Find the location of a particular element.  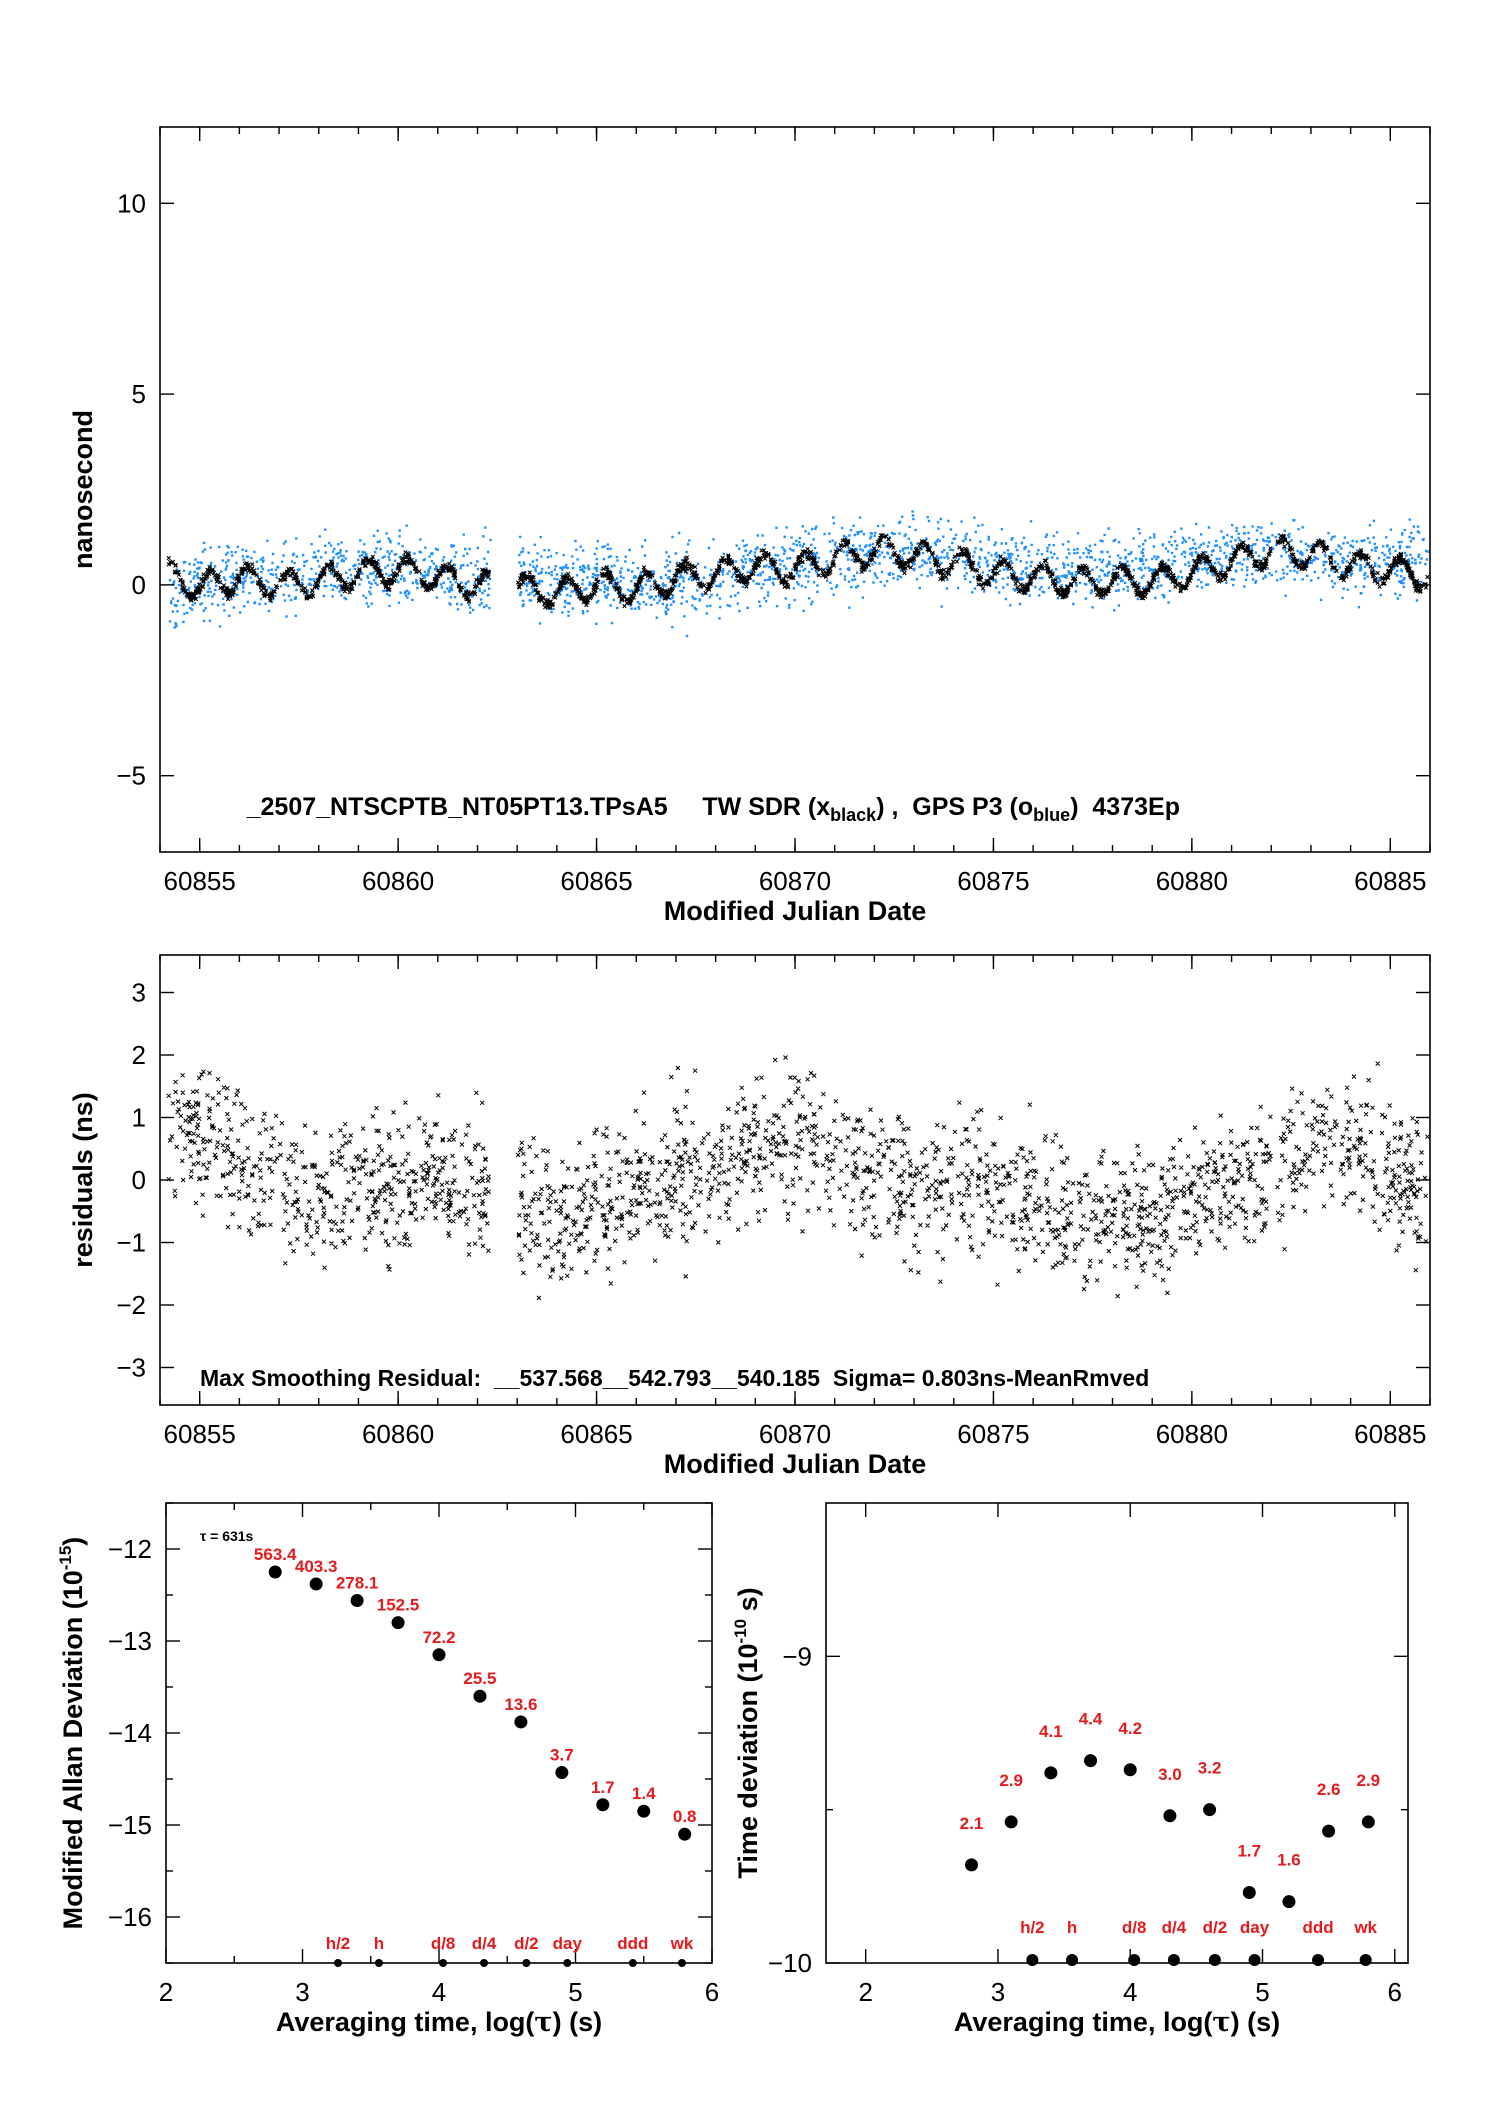

y-tick-label: −15 is located at coordinates (130, 1825).